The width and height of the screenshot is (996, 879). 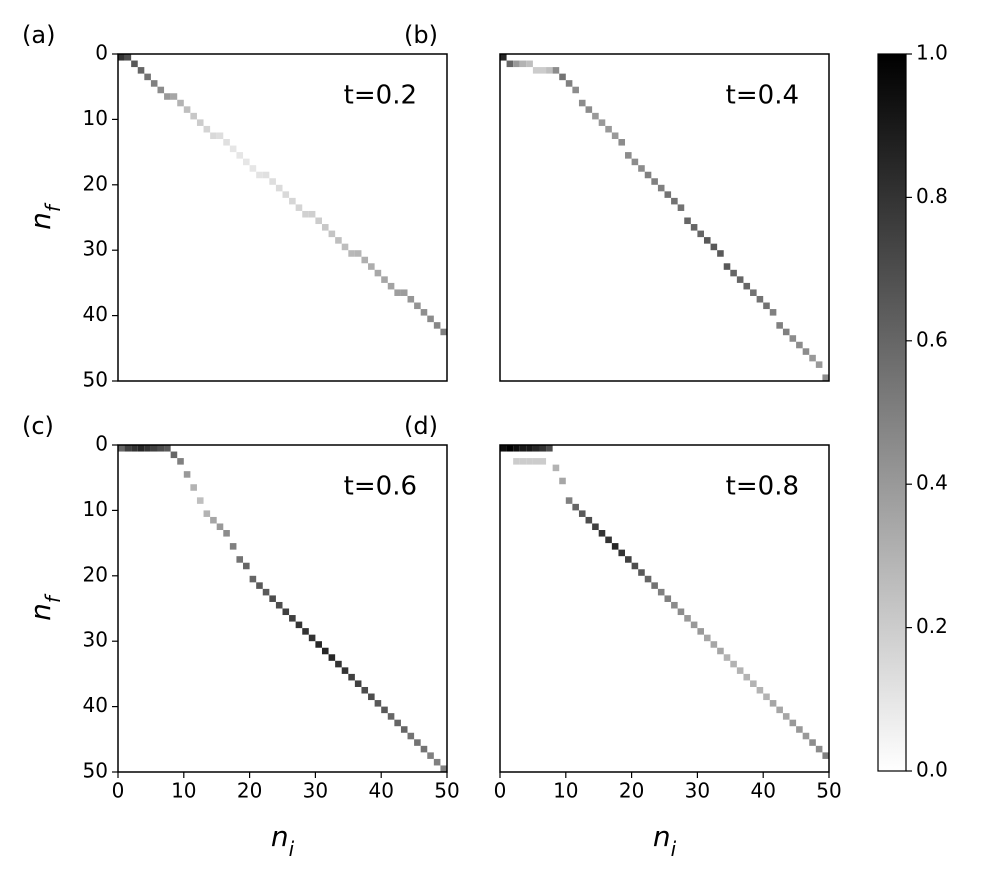 What do you see at coordinates (95, 314) in the screenshot?
I see `y-tick-label: 40` at bounding box center [95, 314].